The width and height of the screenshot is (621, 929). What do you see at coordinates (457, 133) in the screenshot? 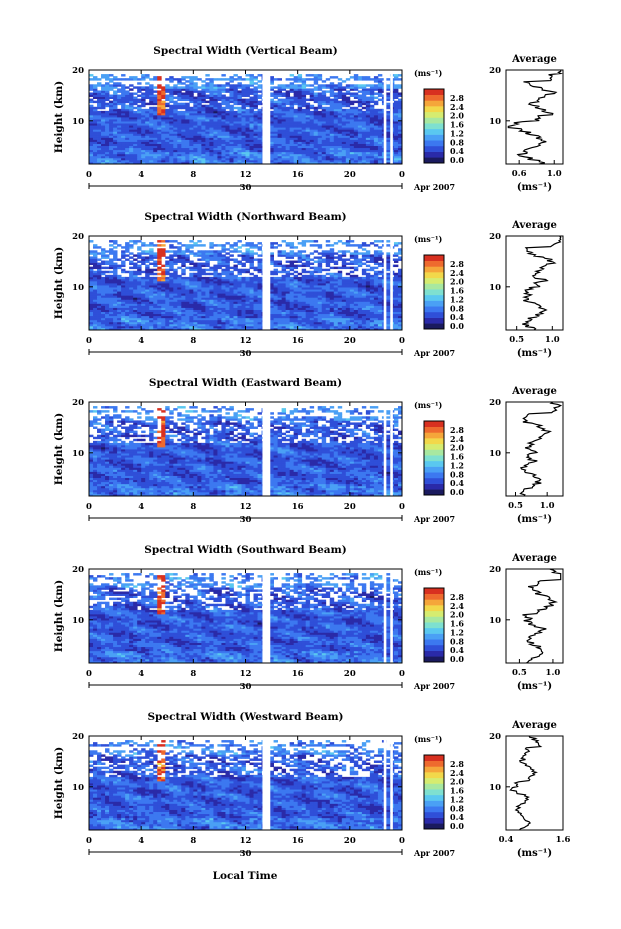
I see `colorbar-tick-label: 1.2` at bounding box center [457, 133].